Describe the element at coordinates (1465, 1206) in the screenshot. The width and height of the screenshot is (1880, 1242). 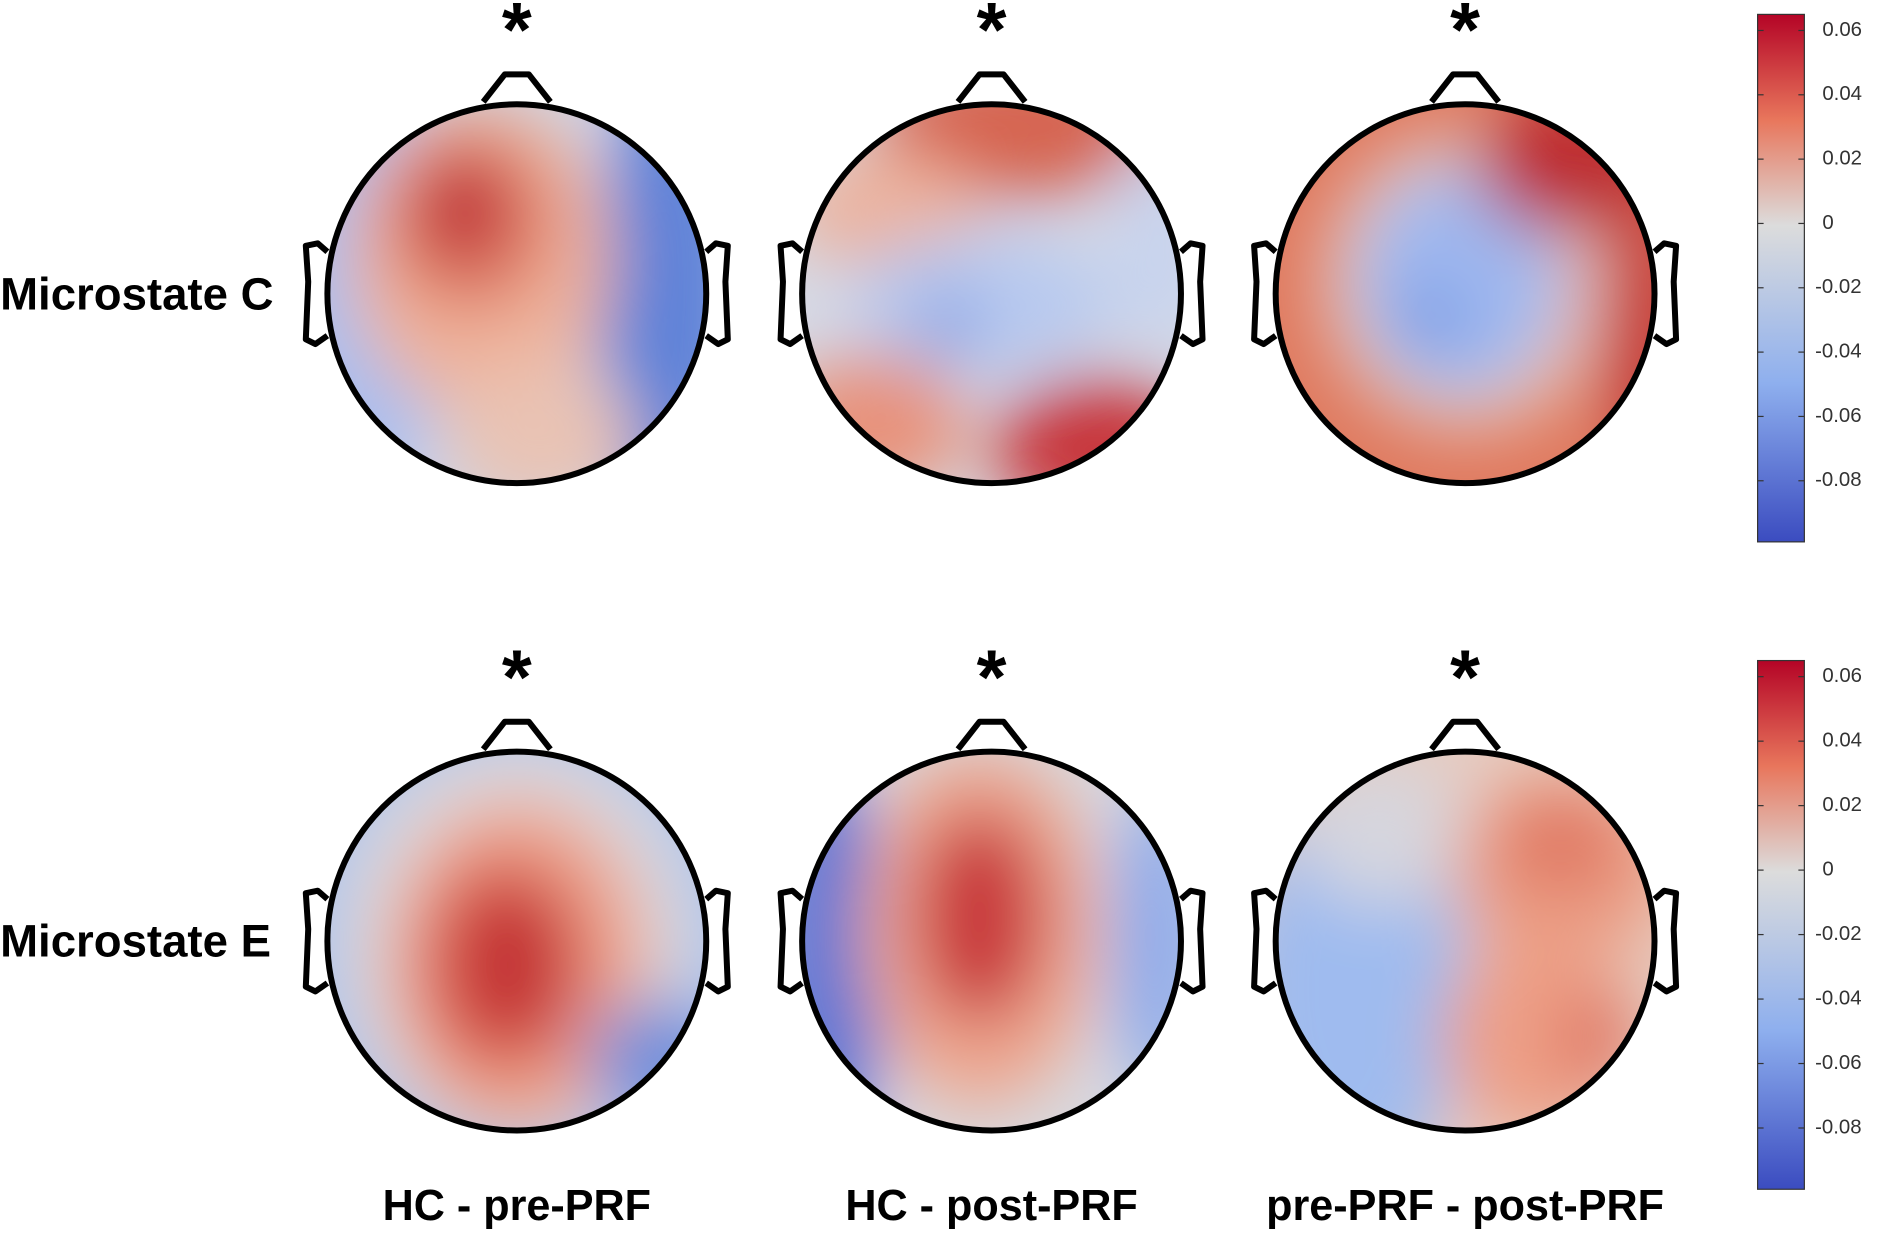
I see `column-label: pre-PRF - post-PRF` at that location.